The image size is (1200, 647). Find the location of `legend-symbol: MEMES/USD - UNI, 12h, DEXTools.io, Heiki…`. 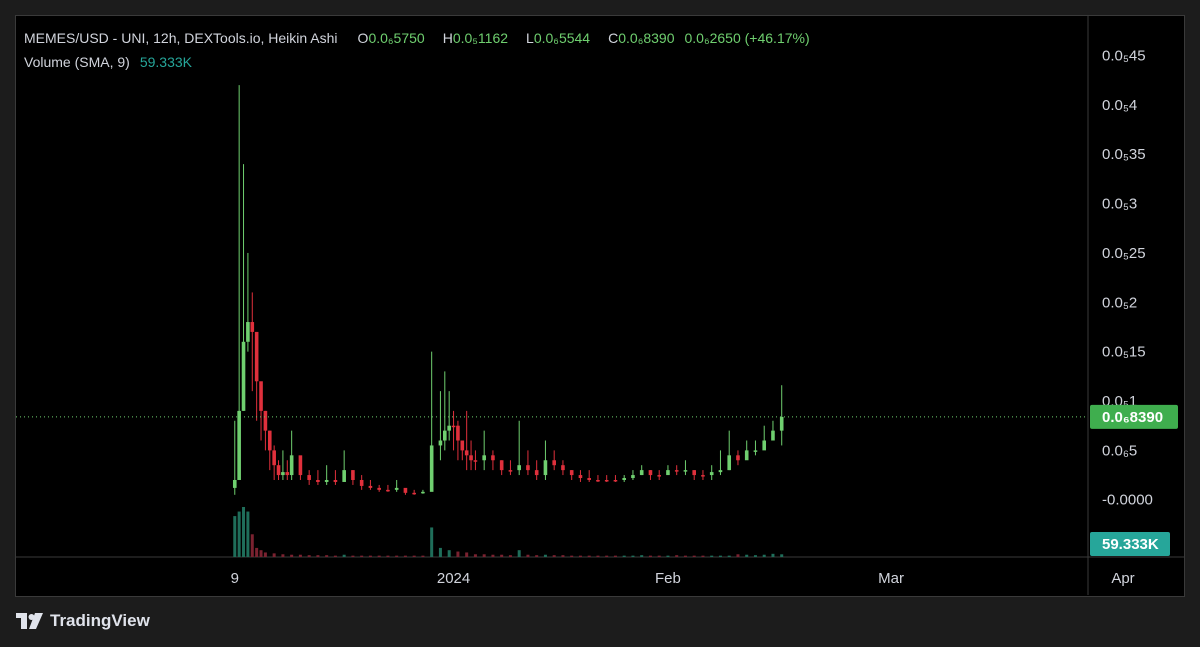

legend-symbol: MEMES/USD - UNI, 12h, DEXTools.io, Heiki… is located at coordinates (181, 38).